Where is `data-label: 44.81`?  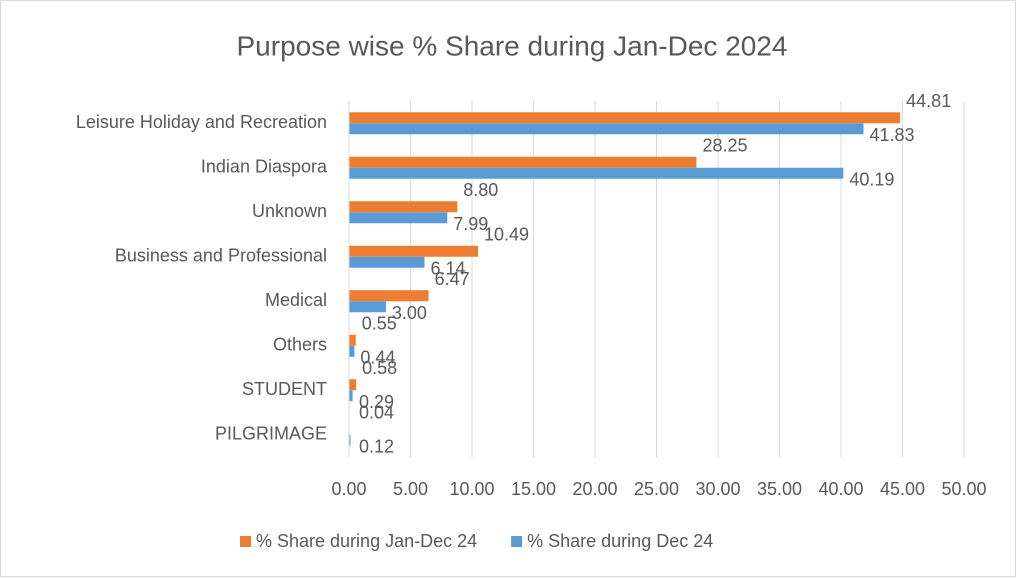 data-label: 44.81 is located at coordinates (928, 101).